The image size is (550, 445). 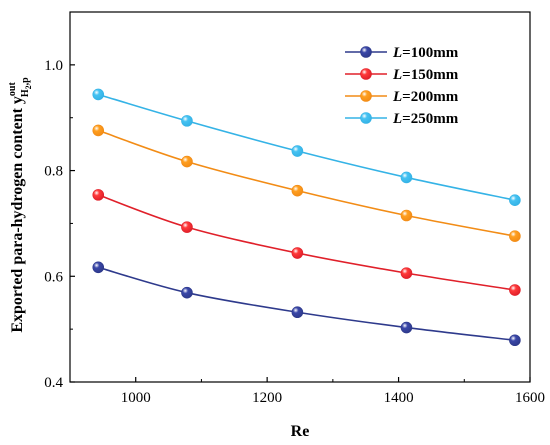 What do you see at coordinates (425, 119) in the screenshot?
I see `legend-label: L=250mm` at bounding box center [425, 119].